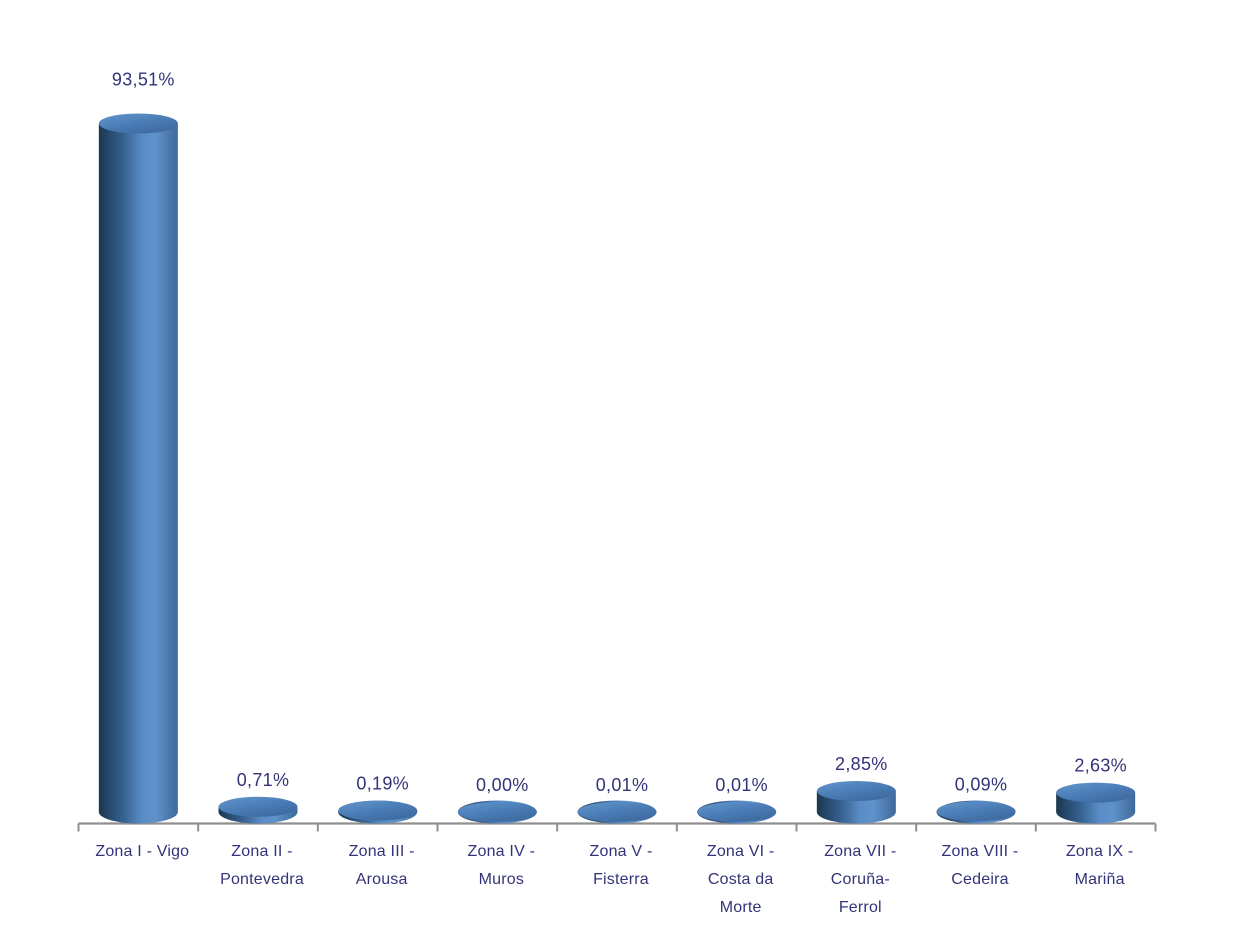 This screenshot has width=1238, height=926. I want to click on cylinder-body, so click(138, 467).